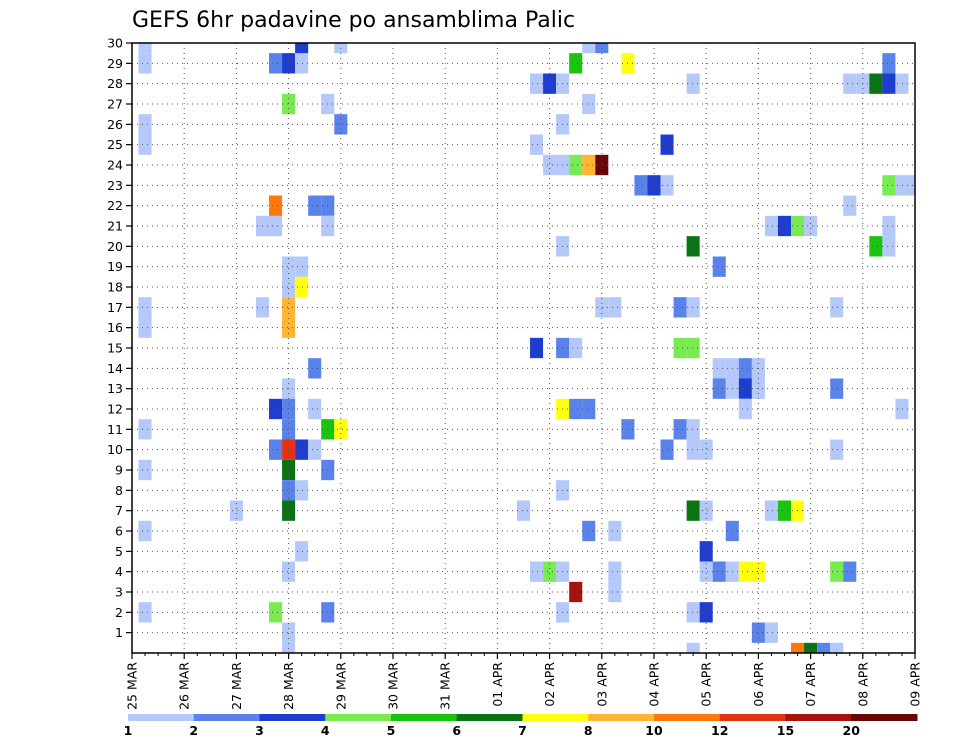  What do you see at coordinates (785, 730) in the screenshot?
I see `colorbar-label: 15` at bounding box center [785, 730].